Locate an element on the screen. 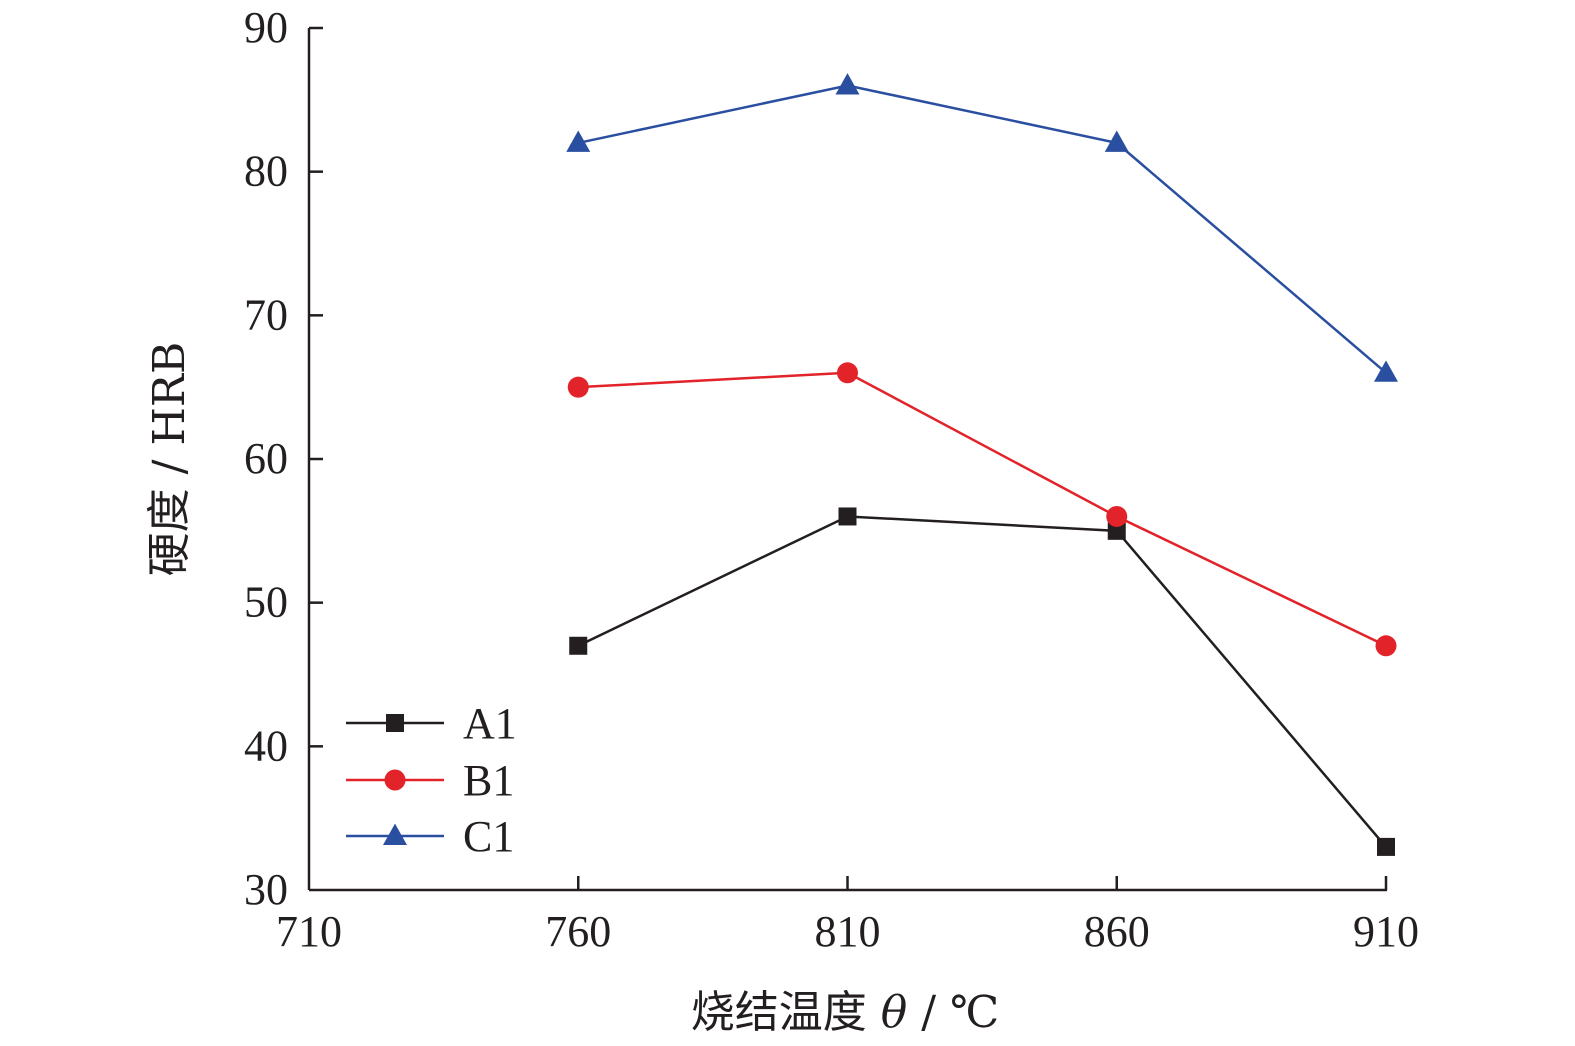 This screenshot has width=1575, height=1046. legend-marker-c1 is located at coordinates (395, 834).